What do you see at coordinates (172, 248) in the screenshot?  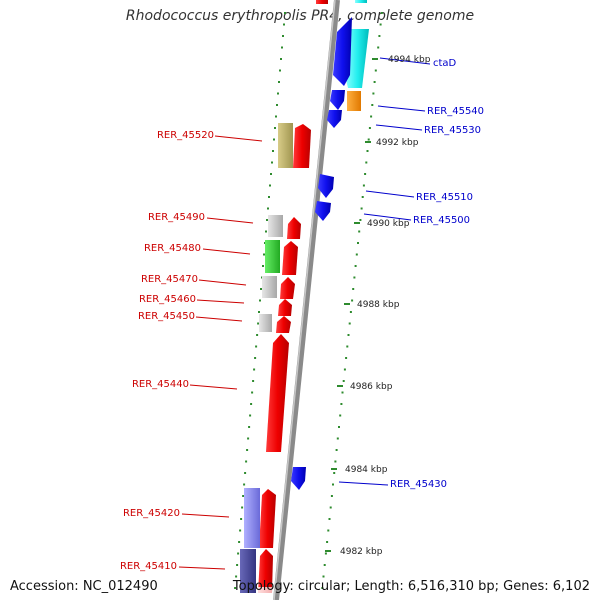 I see `gene-label-RER_45480: RER_45480` at bounding box center [172, 248].